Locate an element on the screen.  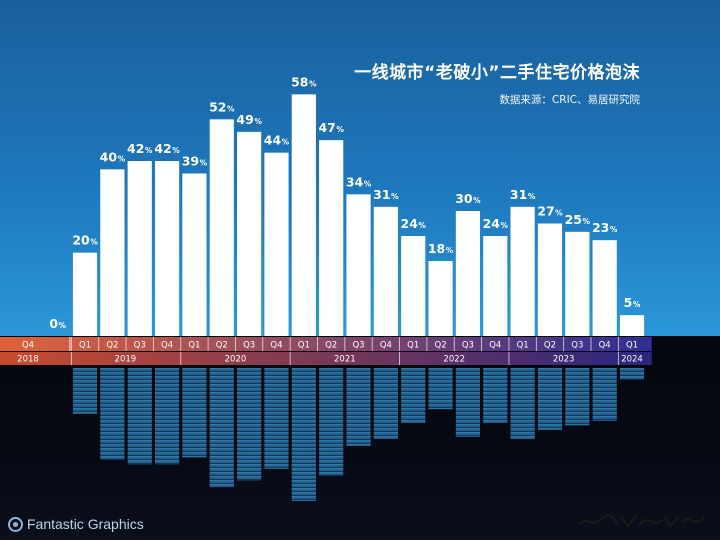
data-label: 27% is located at coordinates (550, 211).